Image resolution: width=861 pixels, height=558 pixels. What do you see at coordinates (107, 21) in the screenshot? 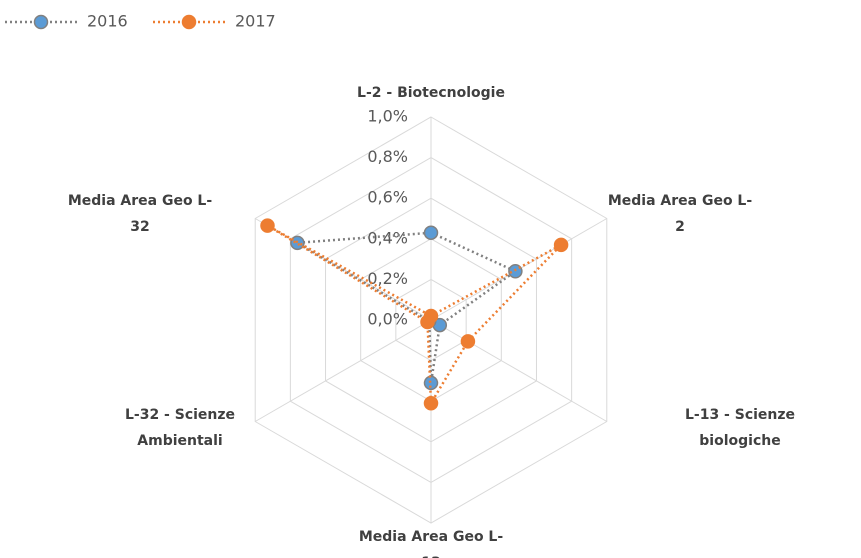
I see `legend-label: 2016` at bounding box center [107, 21].